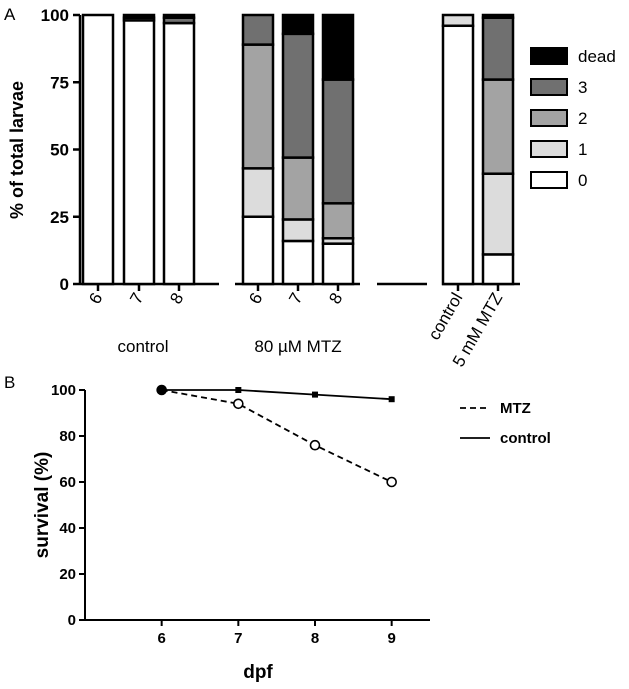 The height and width of the screenshot is (689, 629). Describe the element at coordinates (549, 56) in the screenshot. I see `legend-swatch-dead` at that location.